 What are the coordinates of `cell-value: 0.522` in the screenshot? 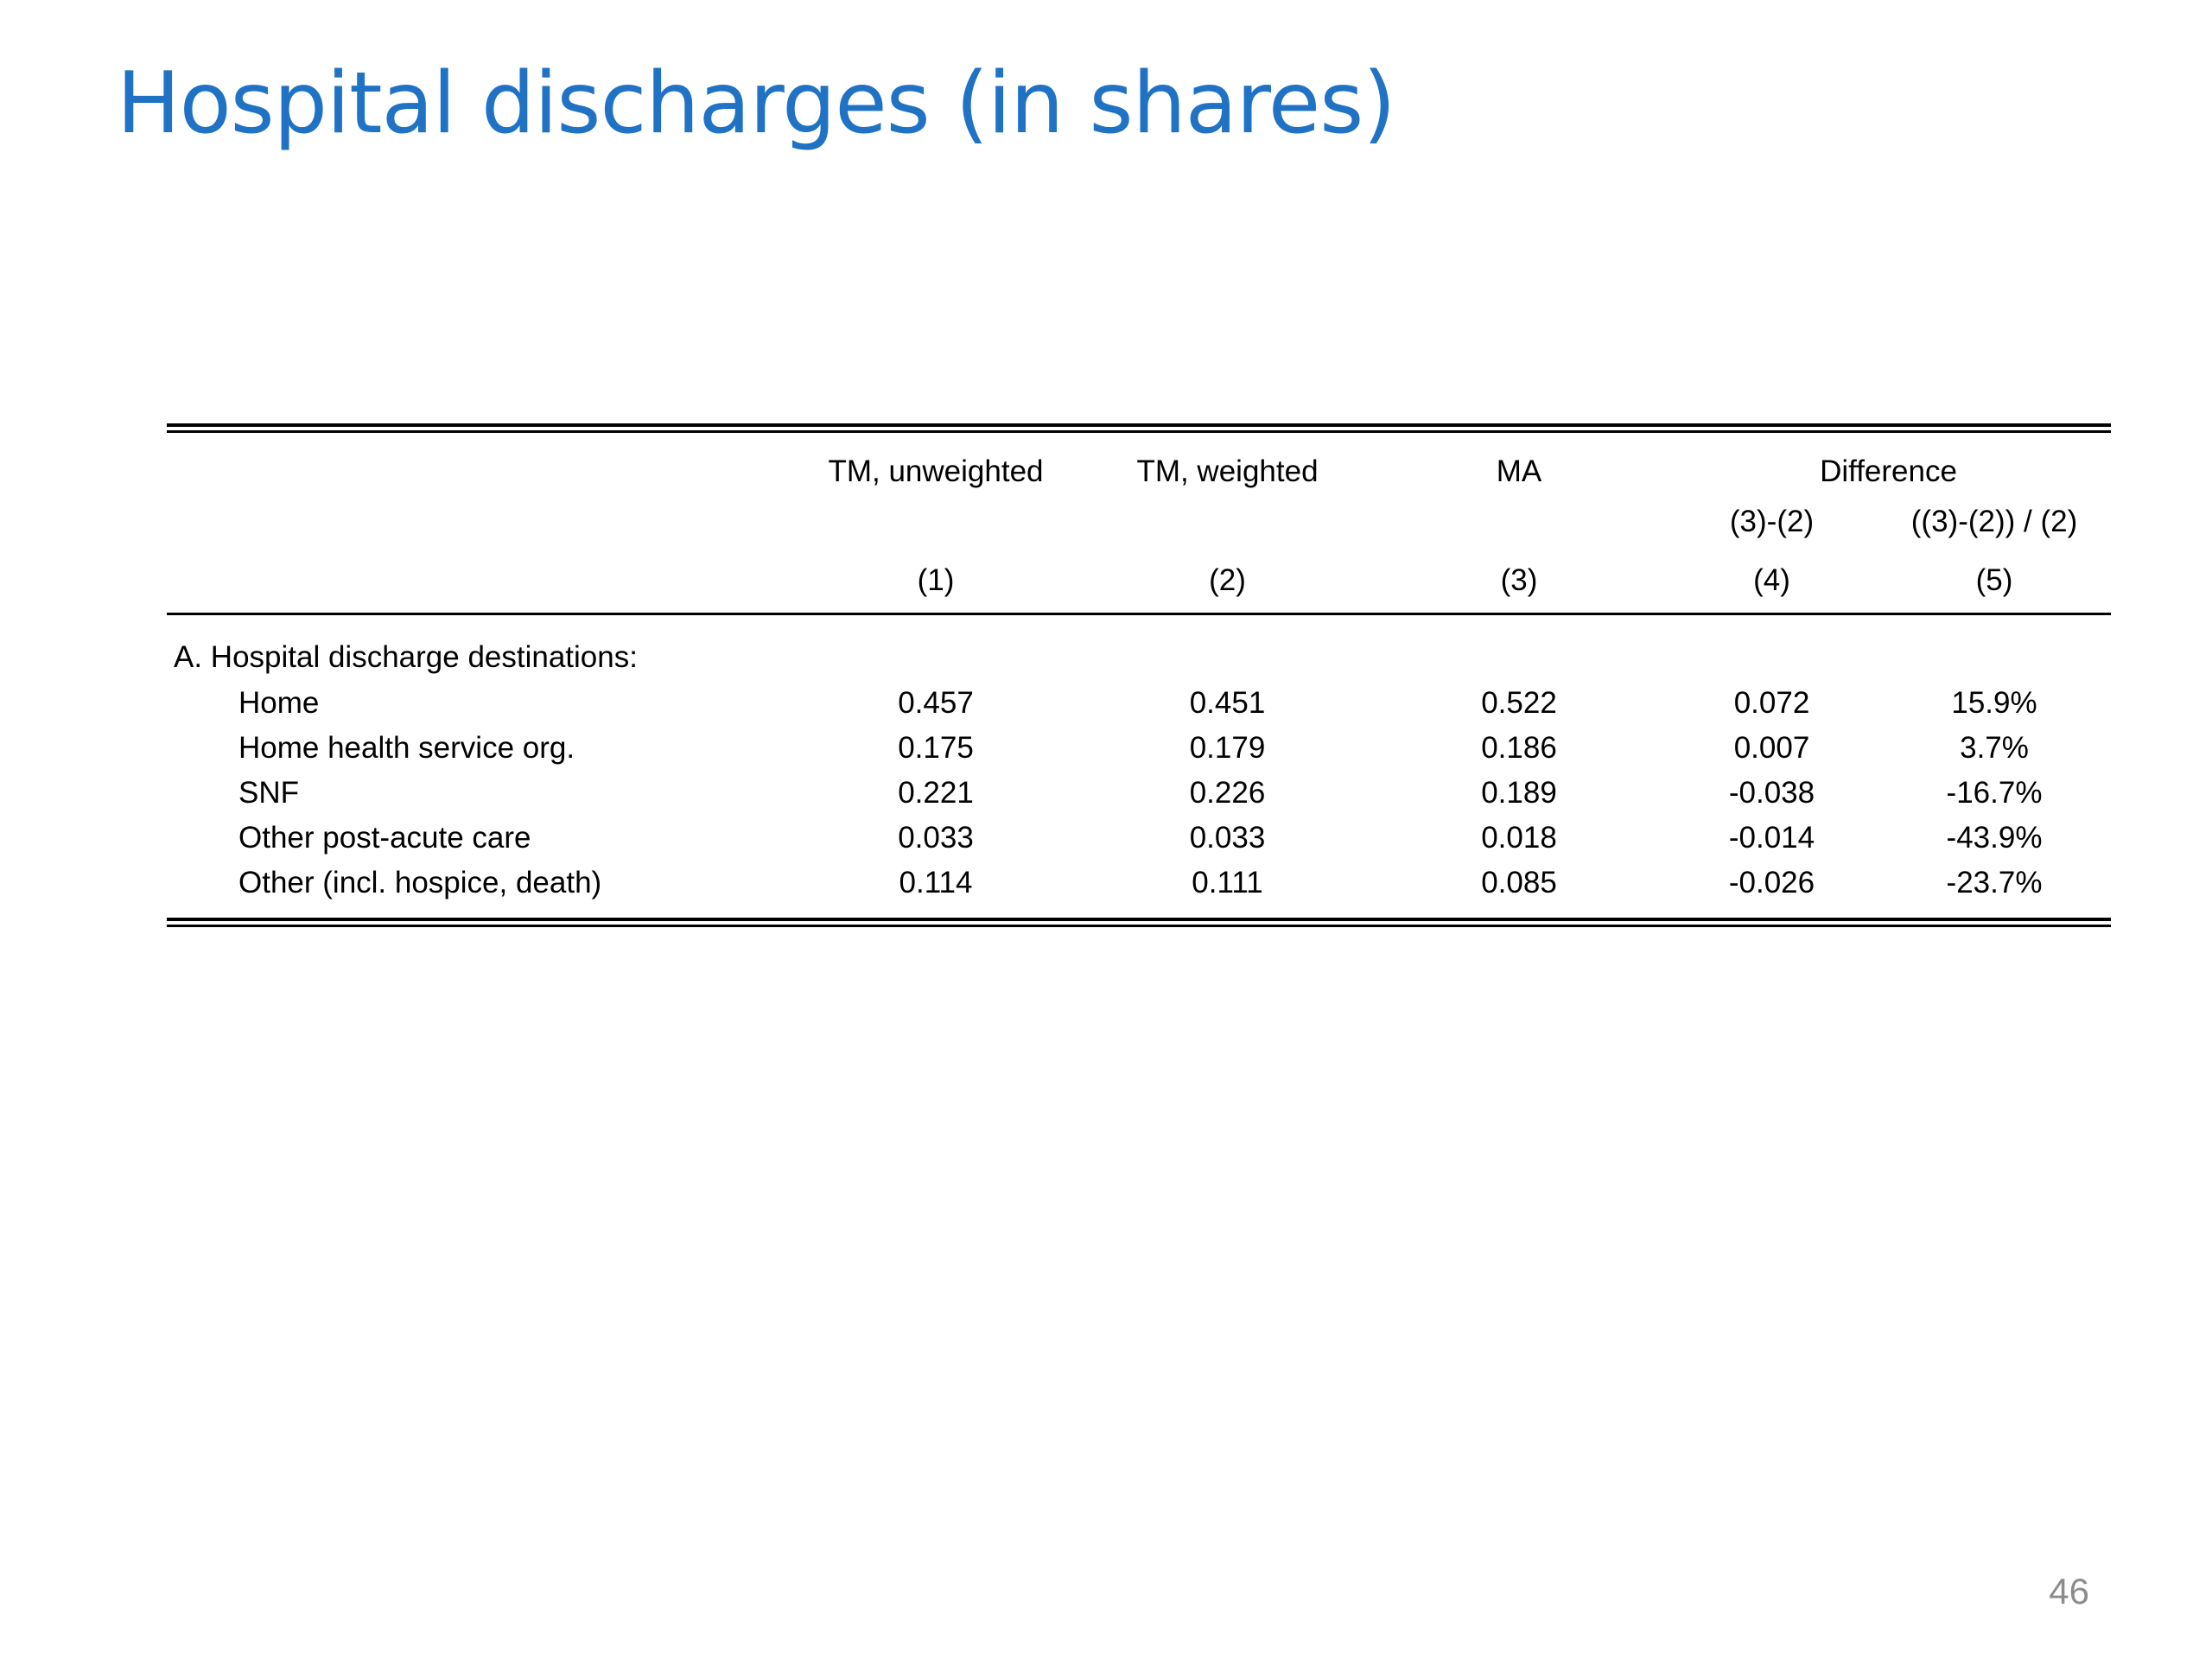 It's located at (1519, 703).